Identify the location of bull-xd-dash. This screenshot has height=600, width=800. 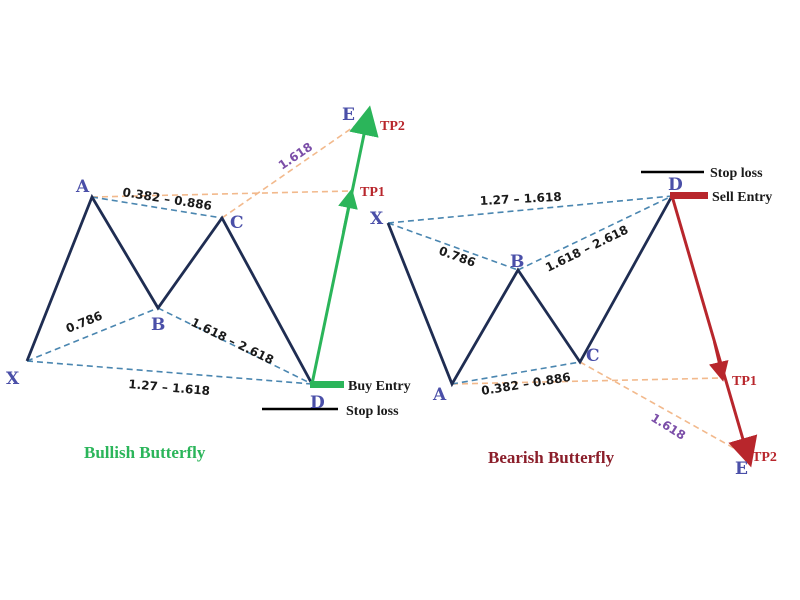
(169, 372).